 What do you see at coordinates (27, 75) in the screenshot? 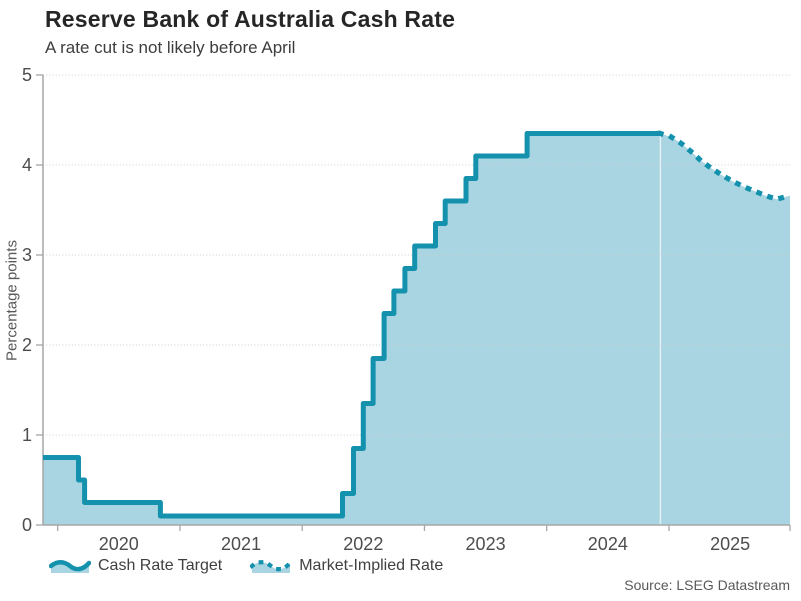
I see `y-tick-label-5: 5` at bounding box center [27, 75].